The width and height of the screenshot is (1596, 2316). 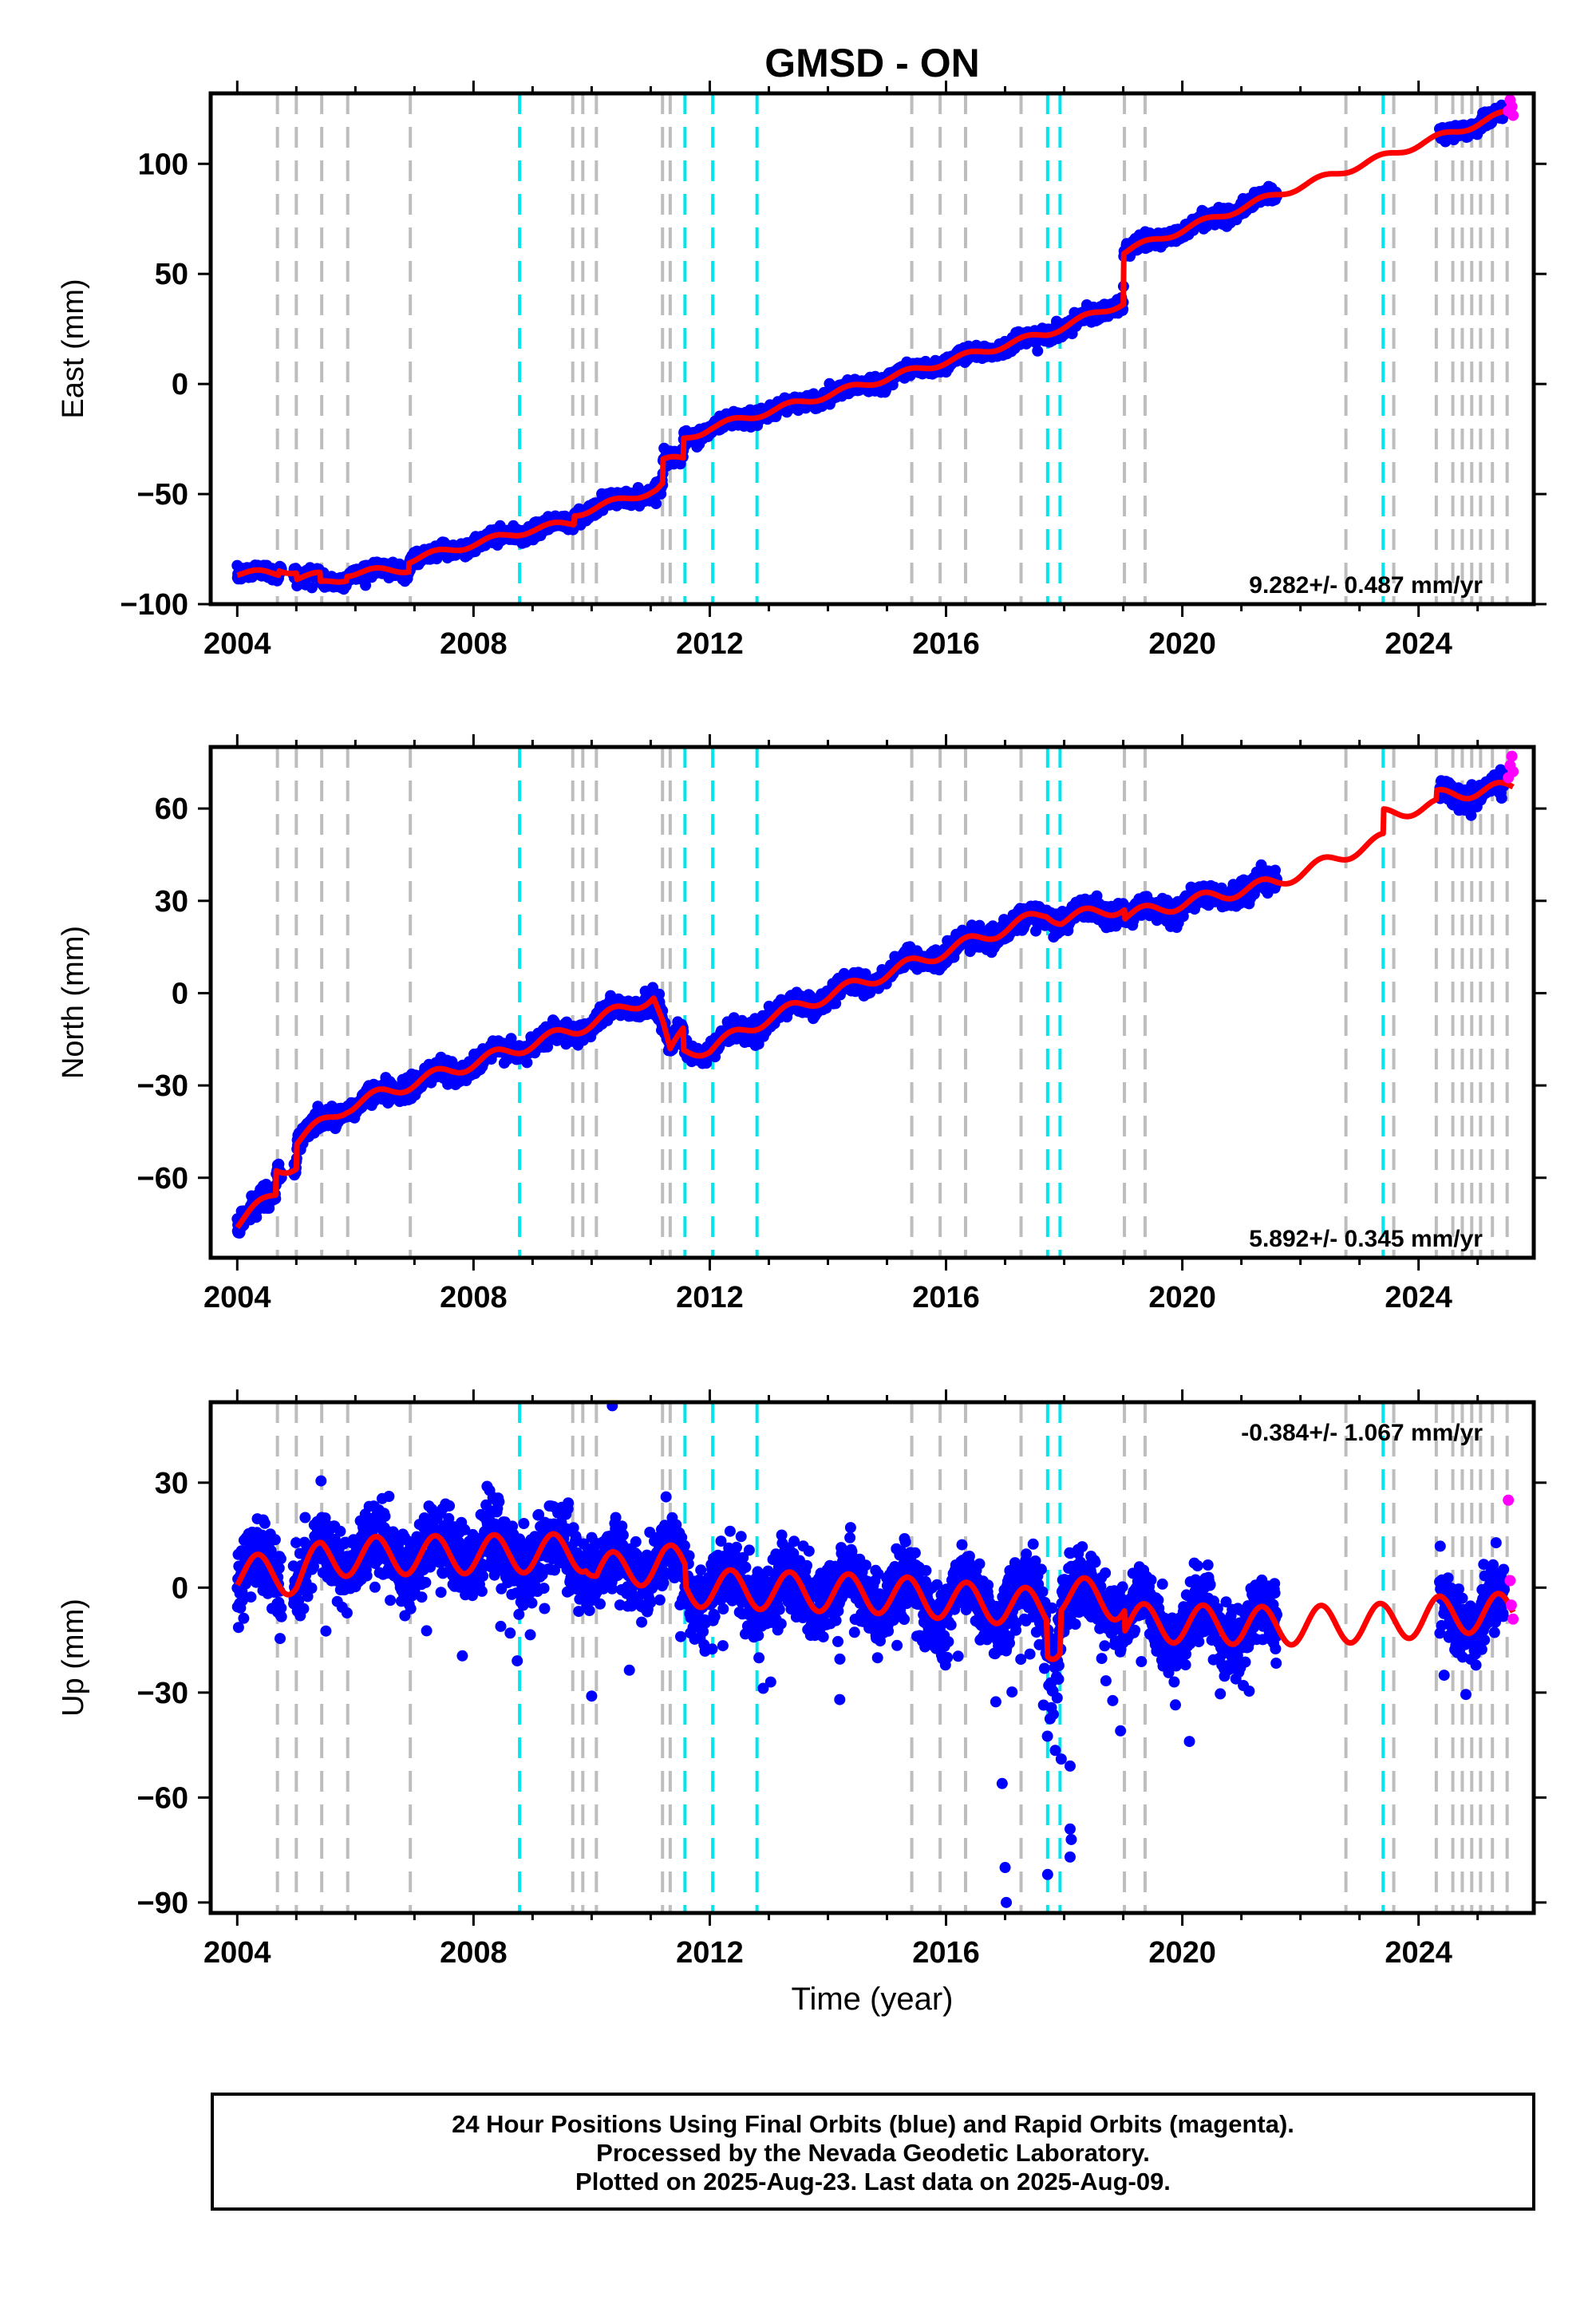 I want to click on y-tick-label: 0, so click(x=180, y=384).